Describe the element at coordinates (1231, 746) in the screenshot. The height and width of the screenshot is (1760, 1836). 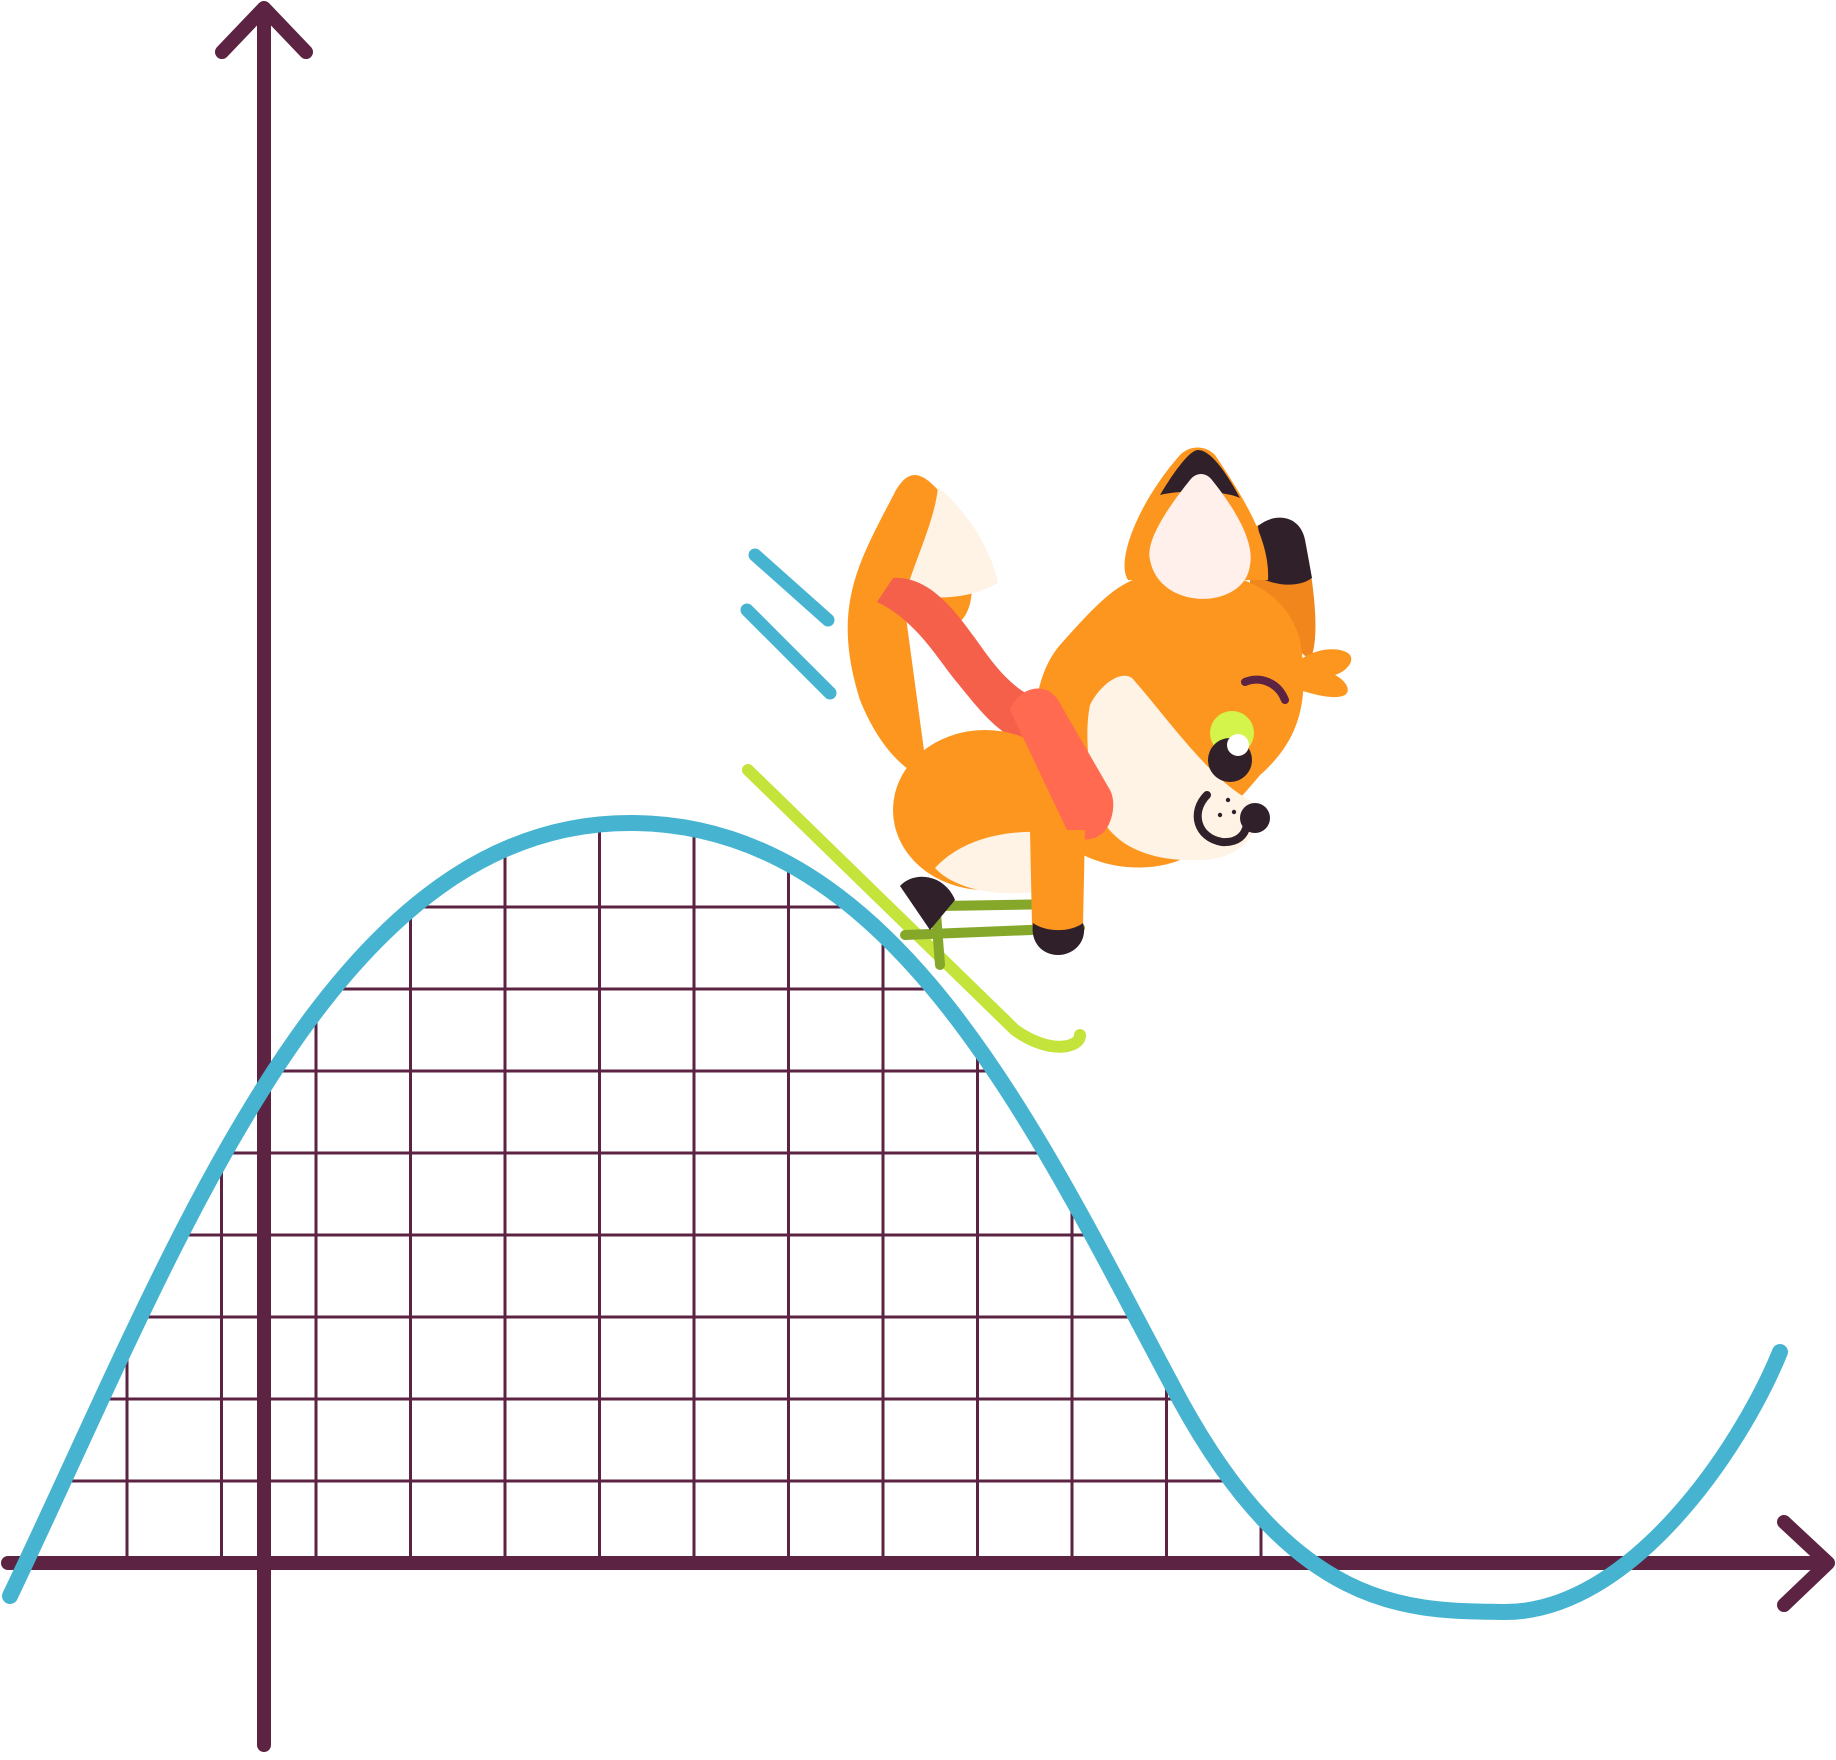
I see `fox-eye` at that location.